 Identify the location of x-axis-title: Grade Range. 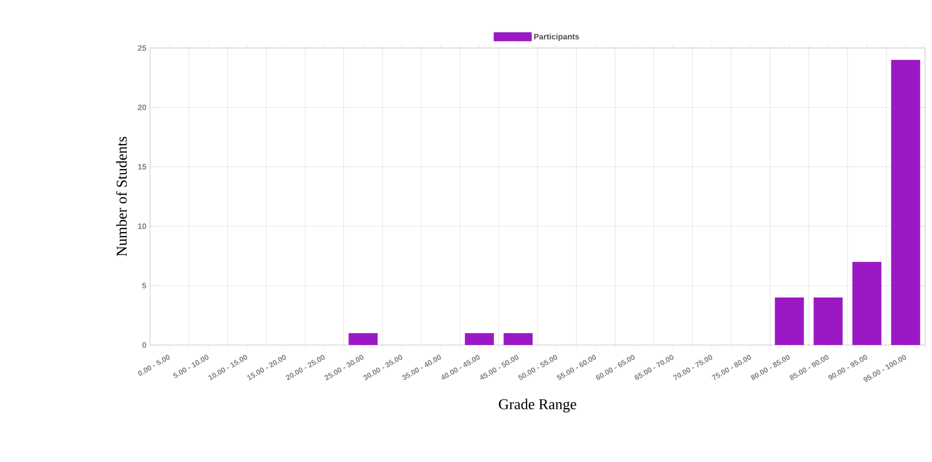
(537, 405).